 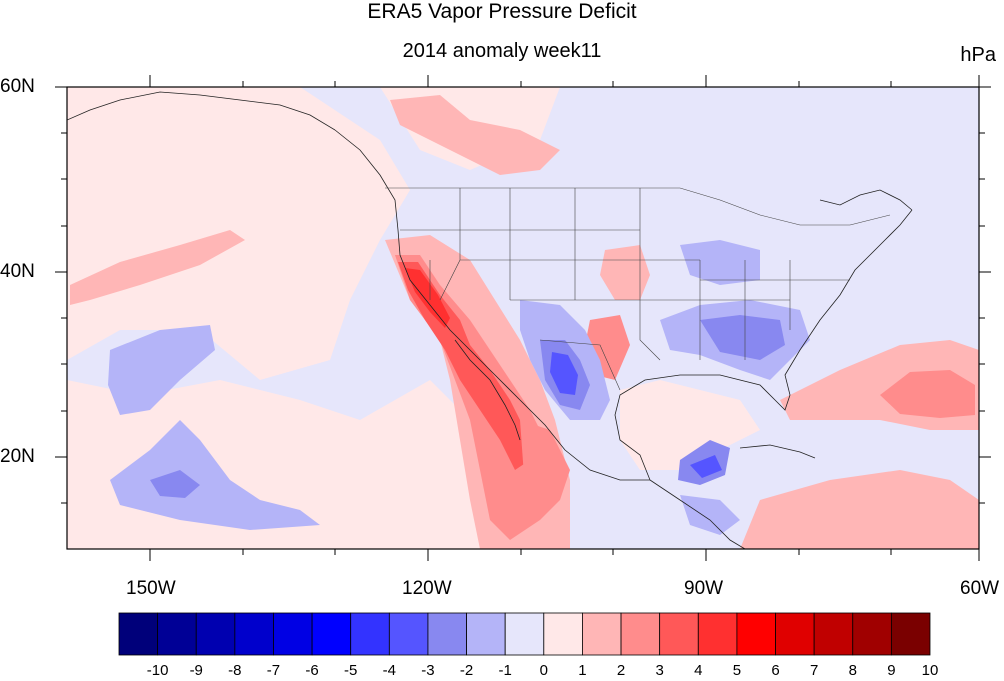 I want to click on coastline-northeast, so click(x=866, y=200).